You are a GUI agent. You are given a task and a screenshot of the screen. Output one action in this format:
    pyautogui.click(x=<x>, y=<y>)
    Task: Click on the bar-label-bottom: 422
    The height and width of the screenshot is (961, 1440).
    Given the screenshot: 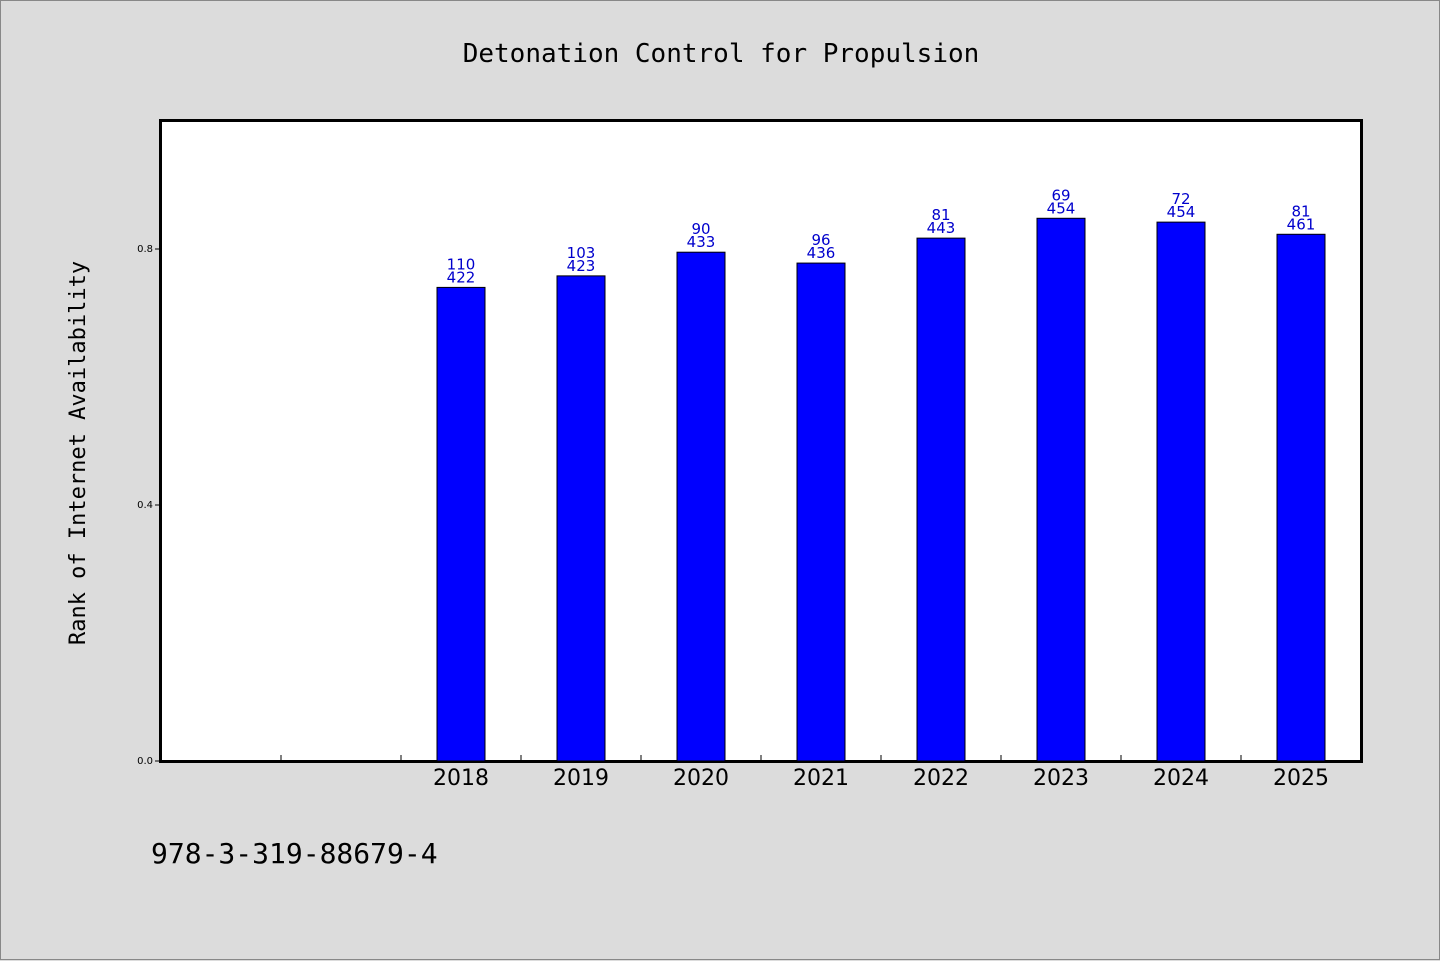 What is the action you would take?
    pyautogui.click(x=461, y=277)
    